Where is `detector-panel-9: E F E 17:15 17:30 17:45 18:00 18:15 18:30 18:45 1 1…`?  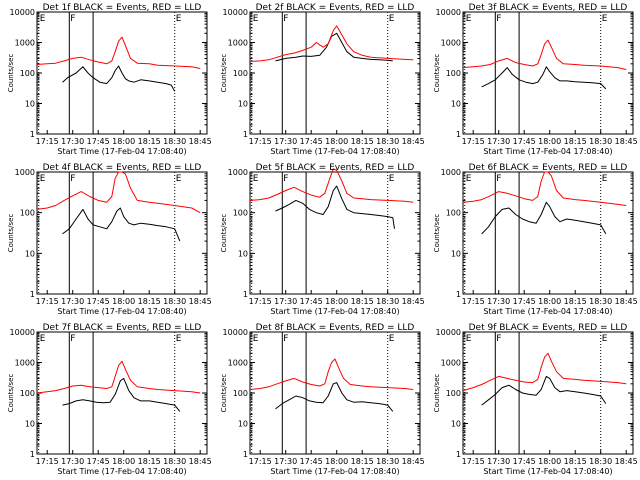 detector-panel-9: E F E 17:15 17:30 17:45 18:00 18:15 18:30 18:45 1 1… is located at coordinates (535, 399).